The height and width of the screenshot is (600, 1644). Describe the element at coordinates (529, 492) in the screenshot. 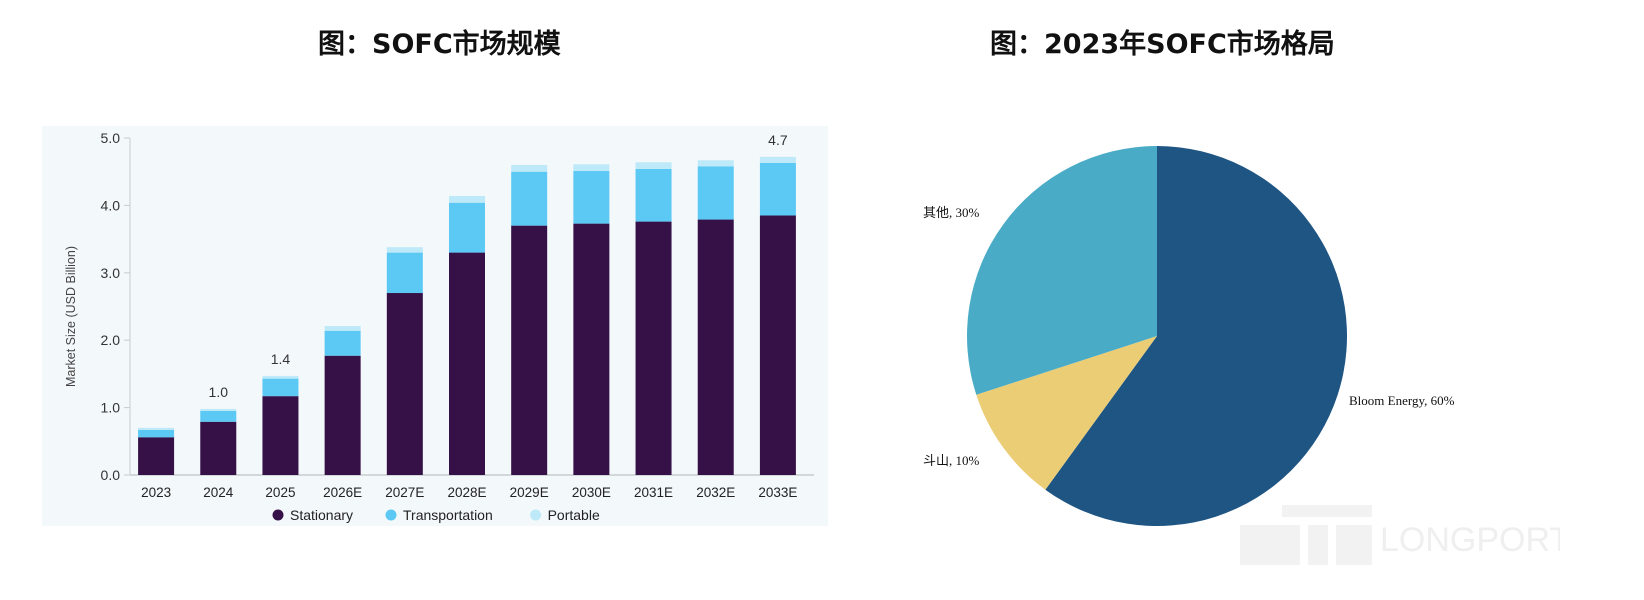

I see `x-tick-label: 2029E` at that location.